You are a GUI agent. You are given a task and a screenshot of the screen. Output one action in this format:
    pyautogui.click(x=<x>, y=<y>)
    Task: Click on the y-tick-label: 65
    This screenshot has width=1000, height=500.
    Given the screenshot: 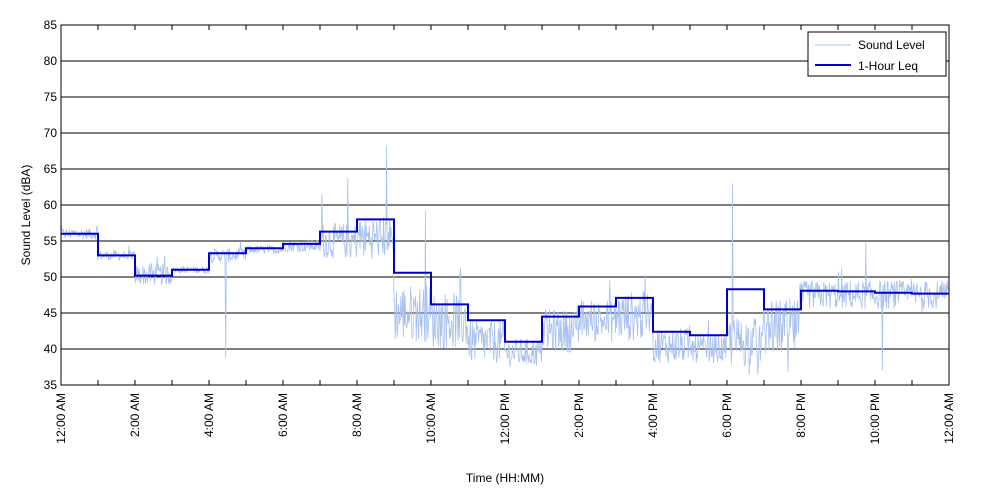 What is the action you would take?
    pyautogui.click(x=51, y=169)
    